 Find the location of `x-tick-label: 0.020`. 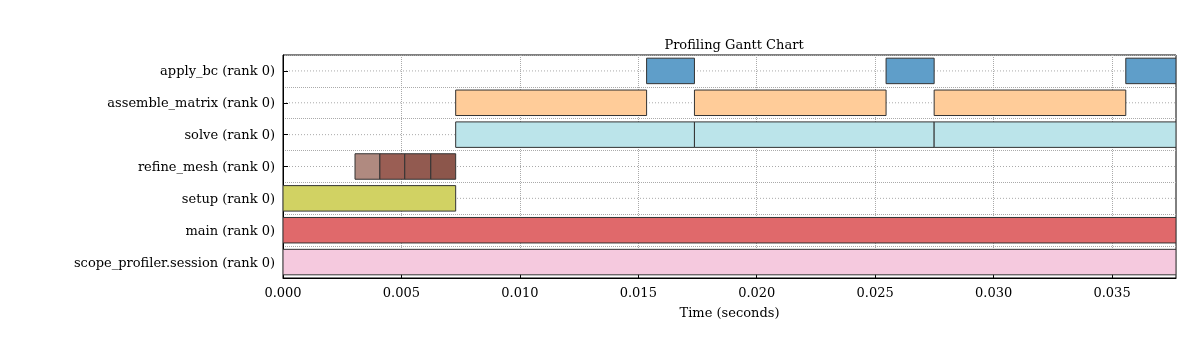

x-tick-label: 0.020 is located at coordinates (757, 292).